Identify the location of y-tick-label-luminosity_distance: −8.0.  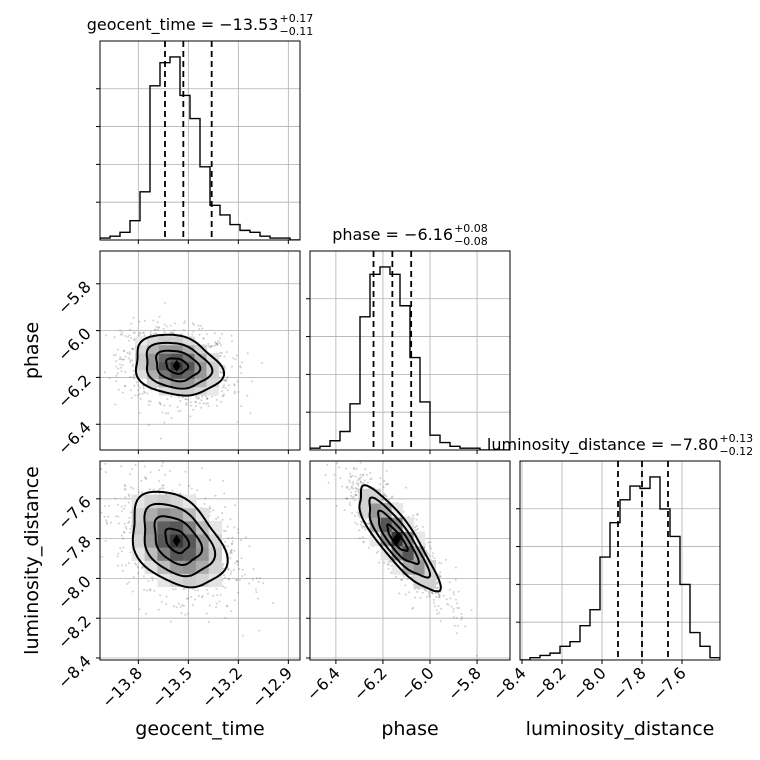
(74, 592).